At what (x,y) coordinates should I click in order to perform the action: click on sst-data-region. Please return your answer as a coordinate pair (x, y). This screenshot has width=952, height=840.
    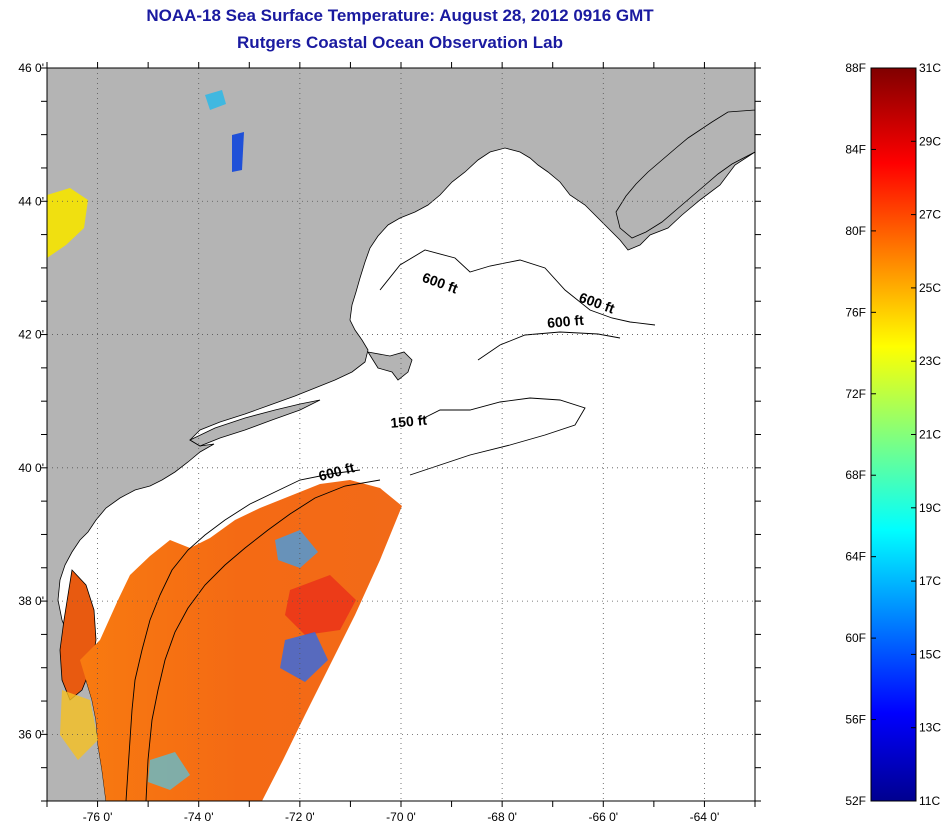
    Looking at the image, I should click on (241, 640).